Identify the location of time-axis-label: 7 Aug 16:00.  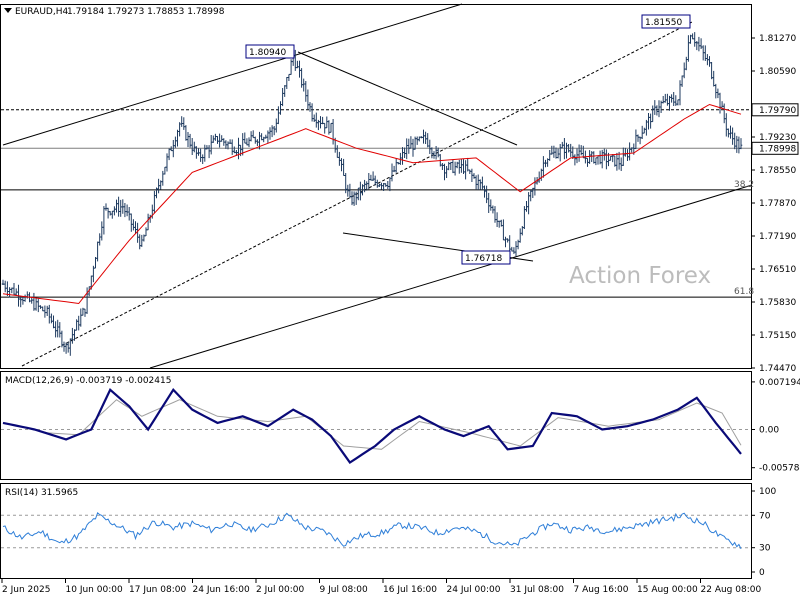
(601, 590).